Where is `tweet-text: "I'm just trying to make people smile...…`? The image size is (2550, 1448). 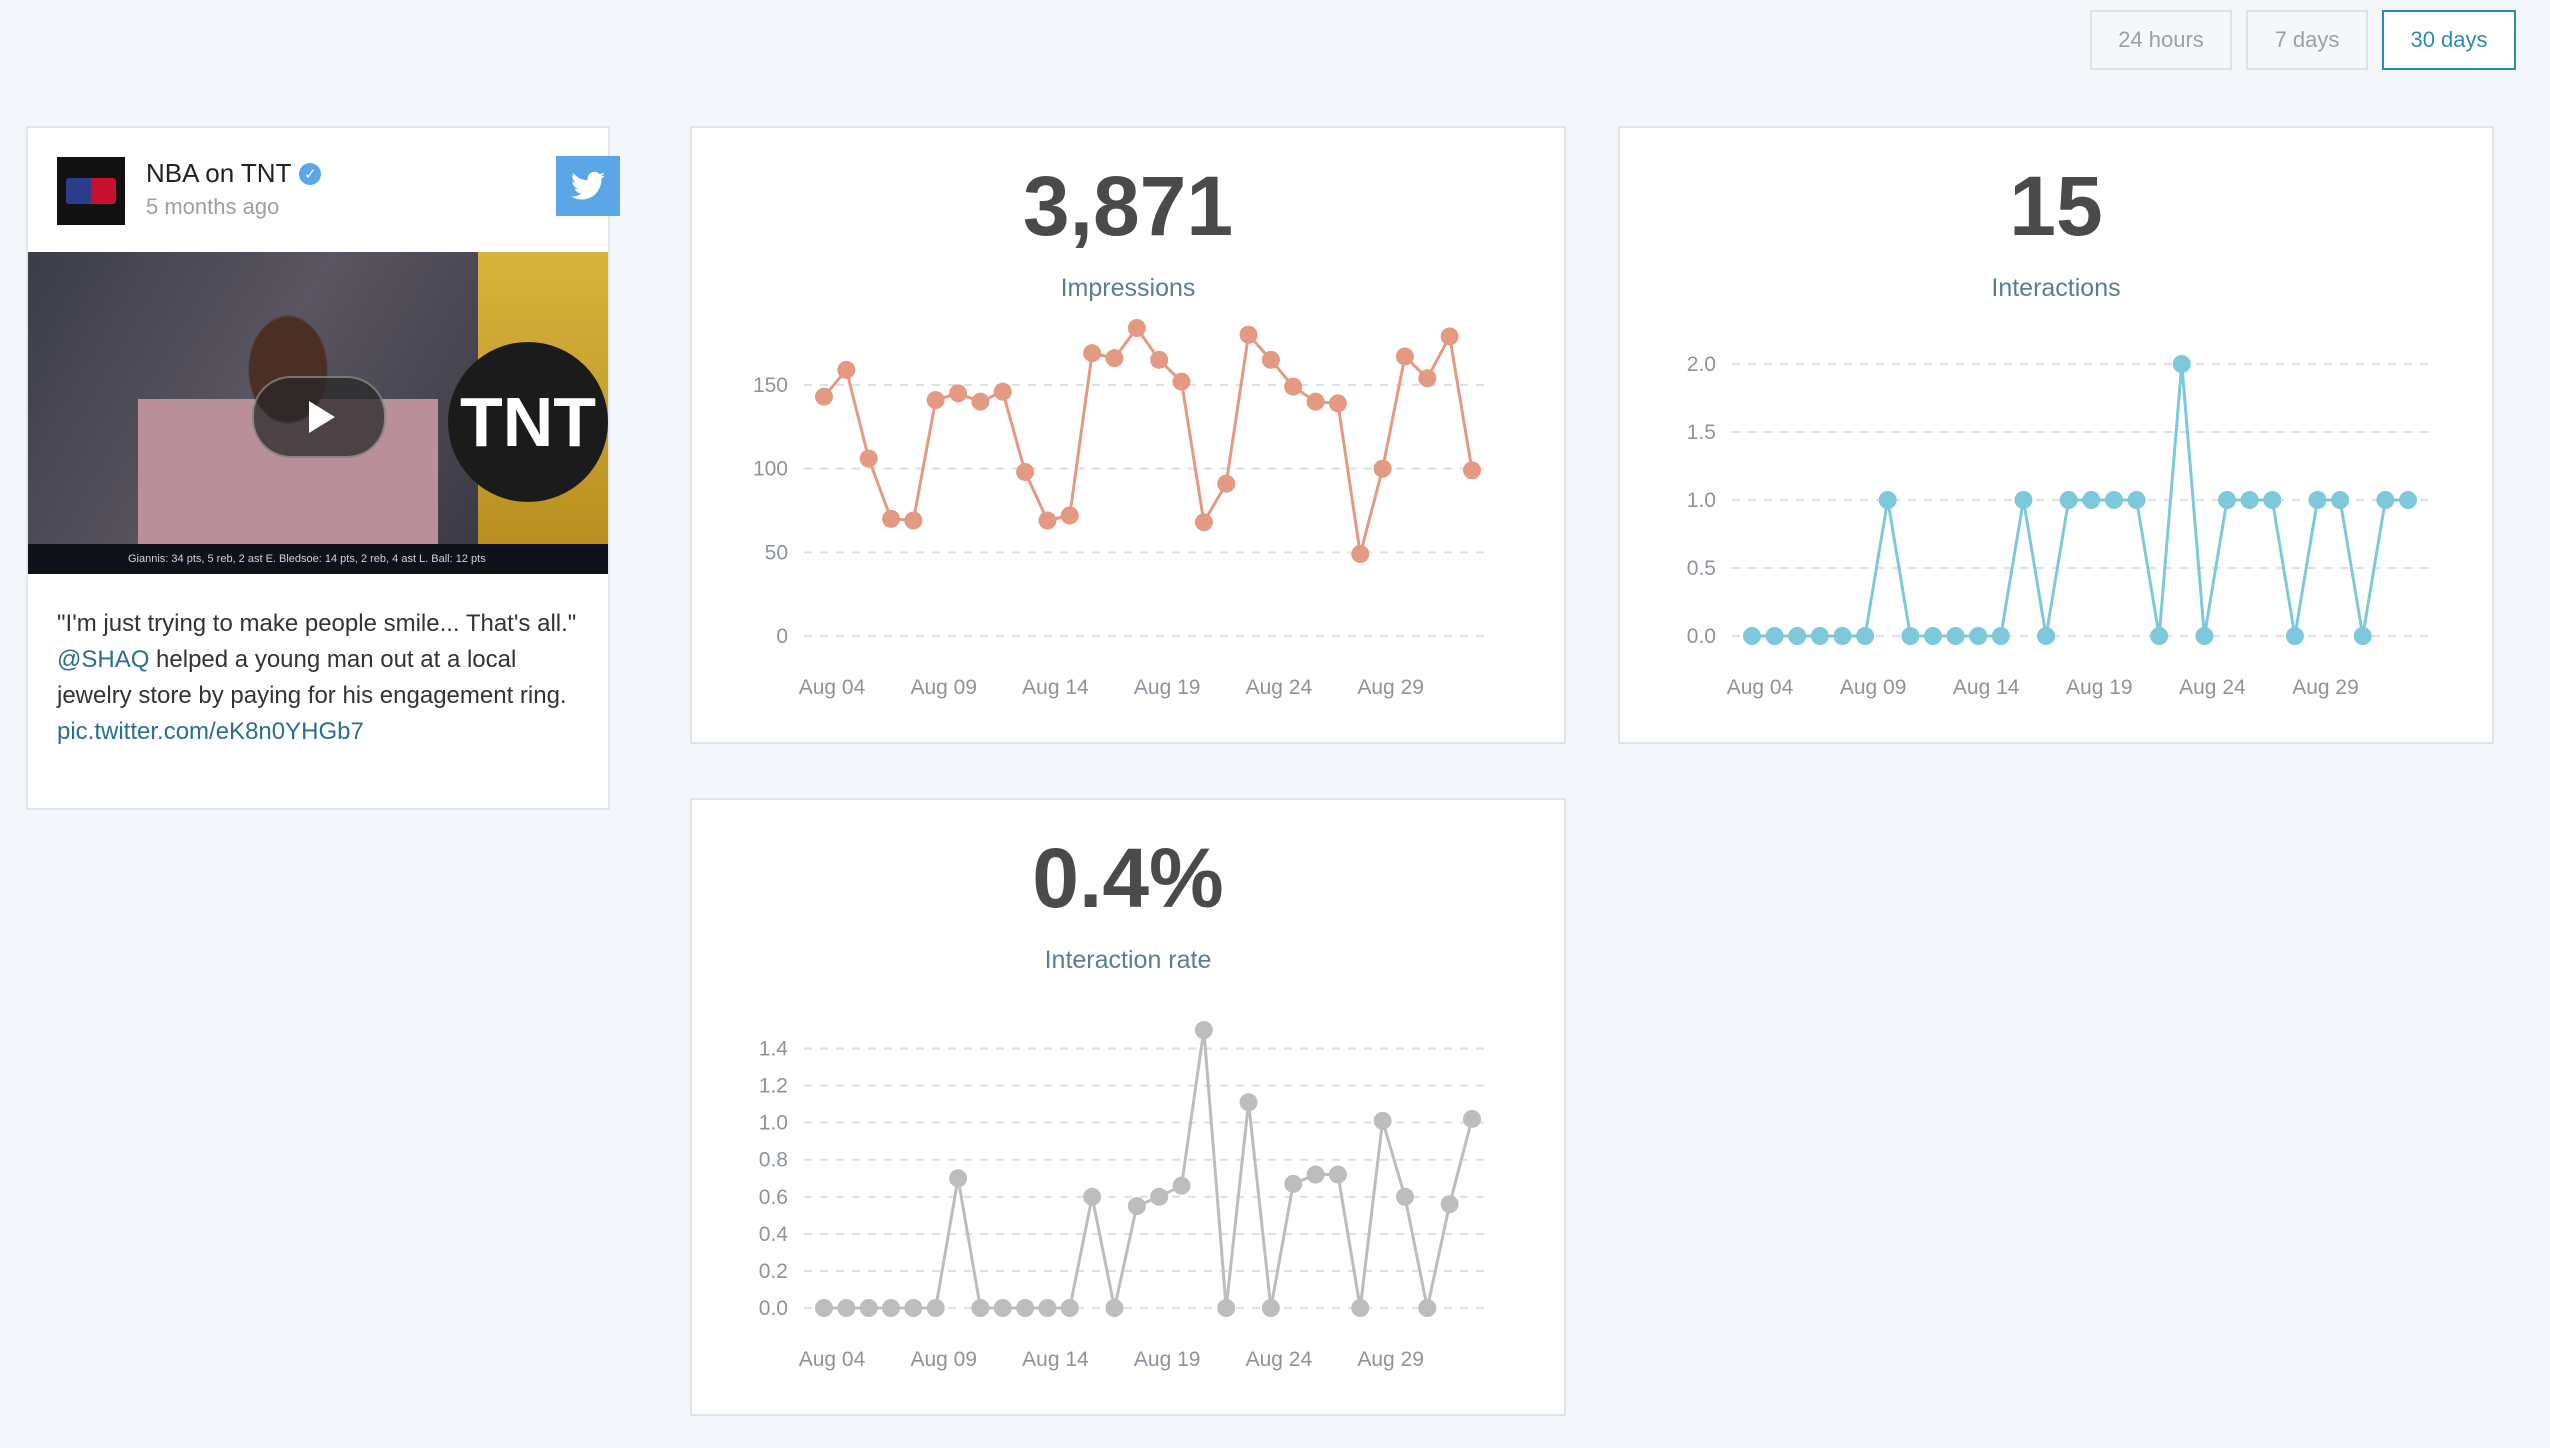
tweet-text: "I'm just trying to make people smile...… is located at coordinates (322, 678).